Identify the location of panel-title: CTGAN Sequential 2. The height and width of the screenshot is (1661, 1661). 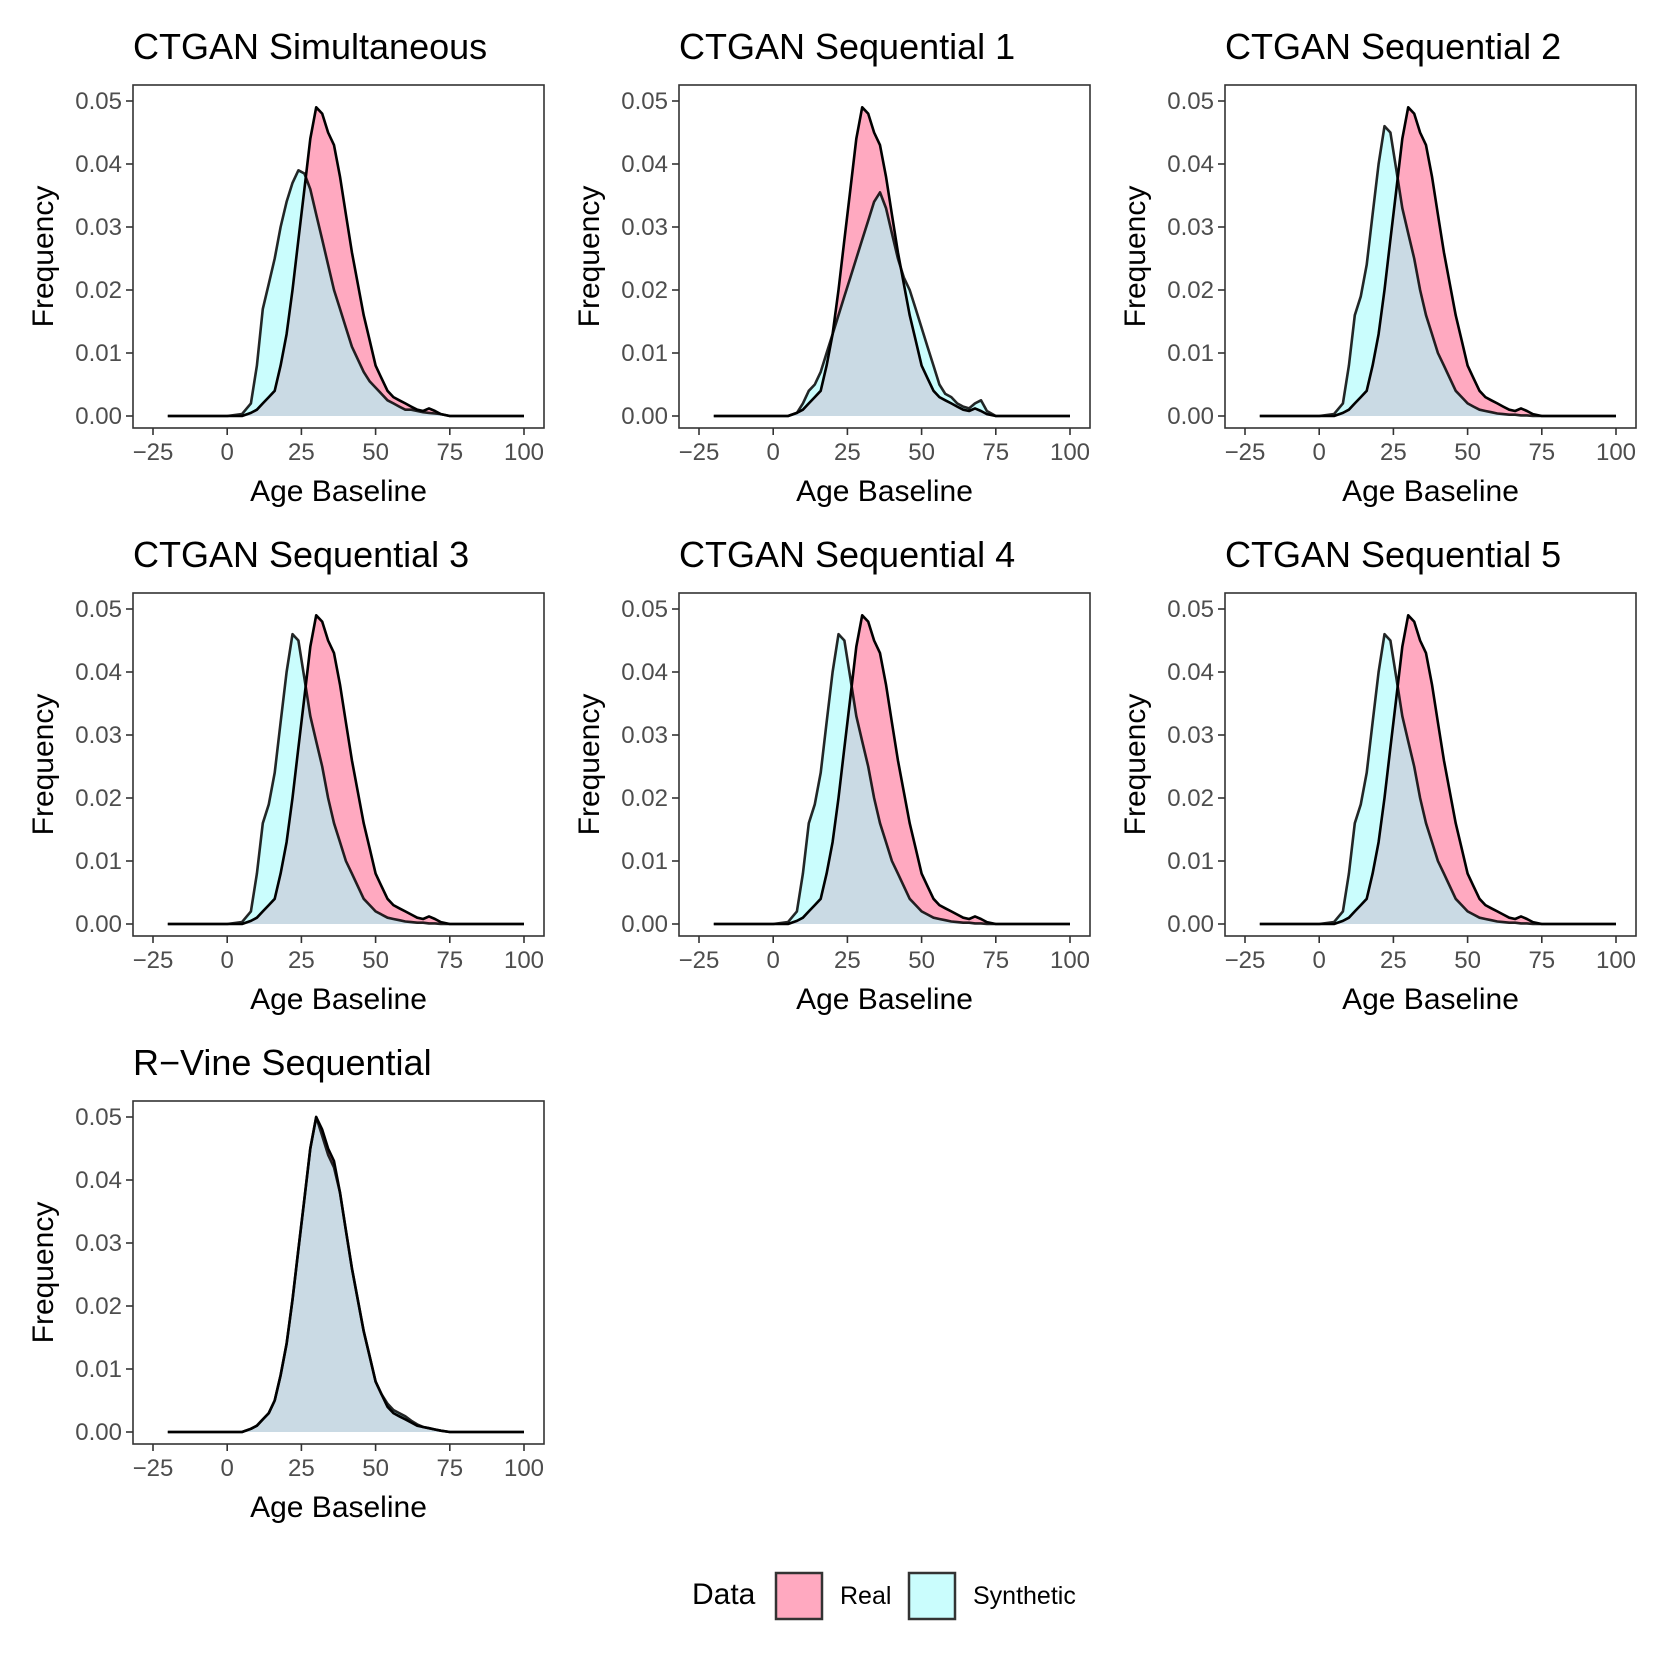
(1393, 46).